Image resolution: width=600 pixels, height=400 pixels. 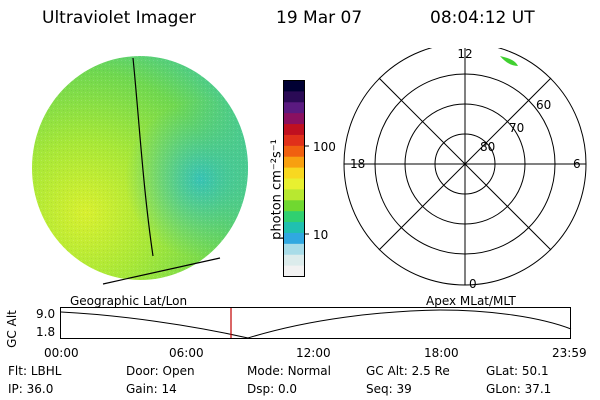 What do you see at coordinates (31, 389) in the screenshot?
I see `status-ip: IP: 36.0` at bounding box center [31, 389].